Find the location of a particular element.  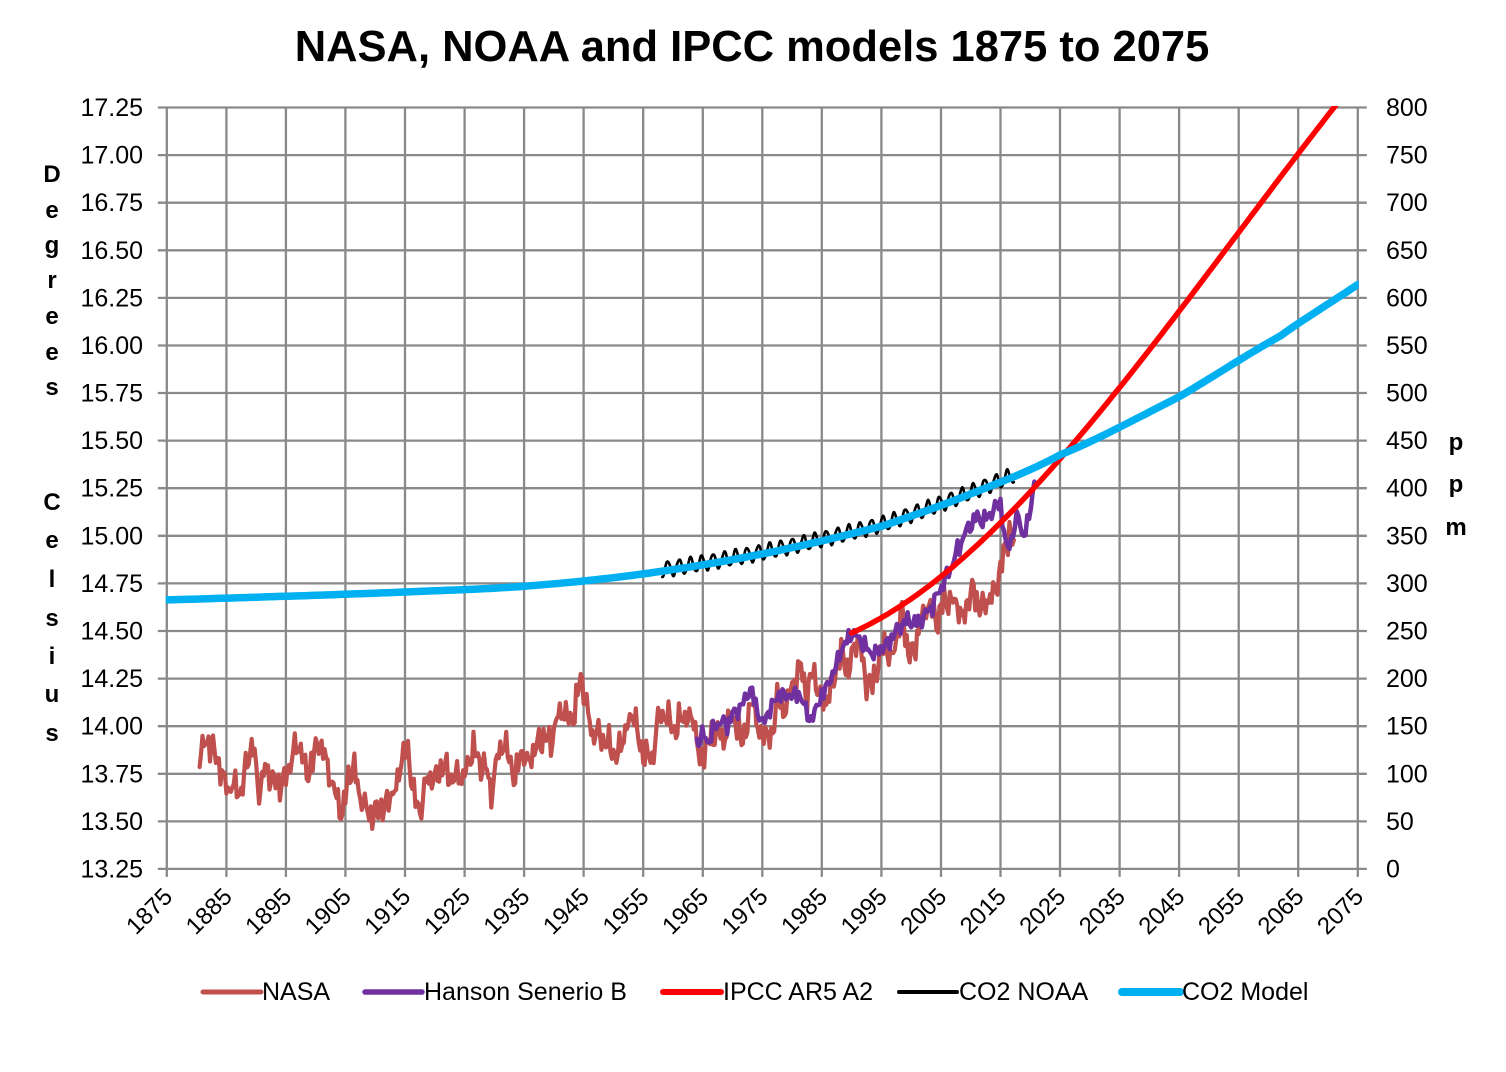

svg-text: 700 is located at coordinates (1407, 203).